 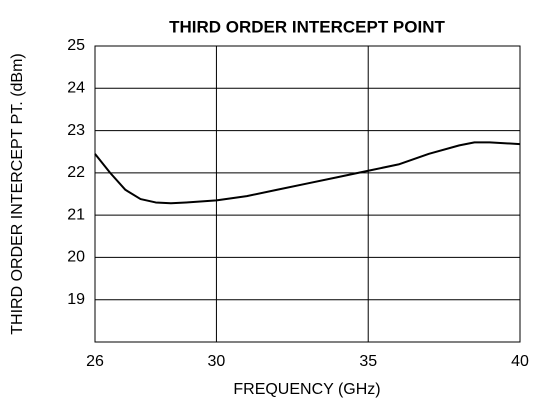 I want to click on x-axis-label: FREQUENCY (GHz), so click(x=306, y=389).